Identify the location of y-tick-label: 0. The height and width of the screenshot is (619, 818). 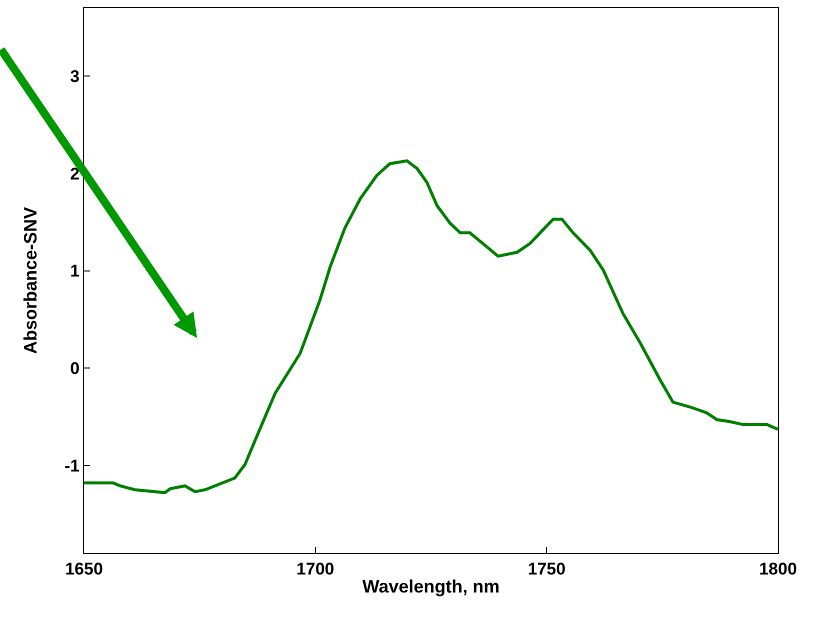
(75, 368).